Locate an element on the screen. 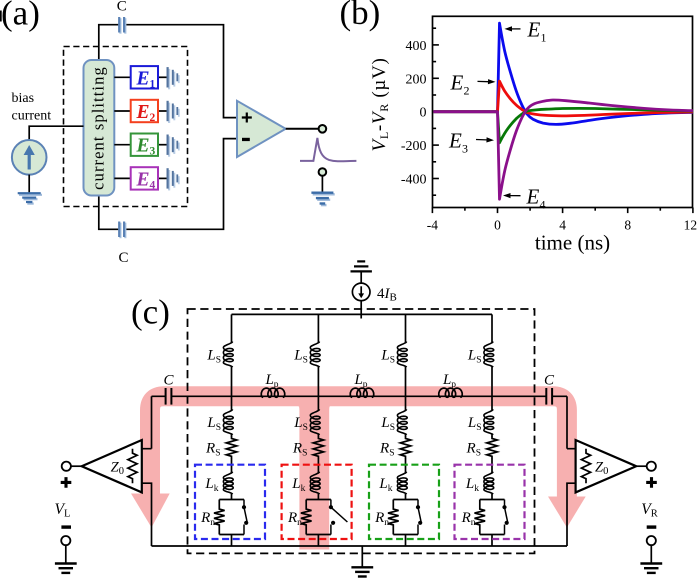 The width and height of the screenshot is (700, 578). svg-text: time (ns) is located at coordinates (572, 243).